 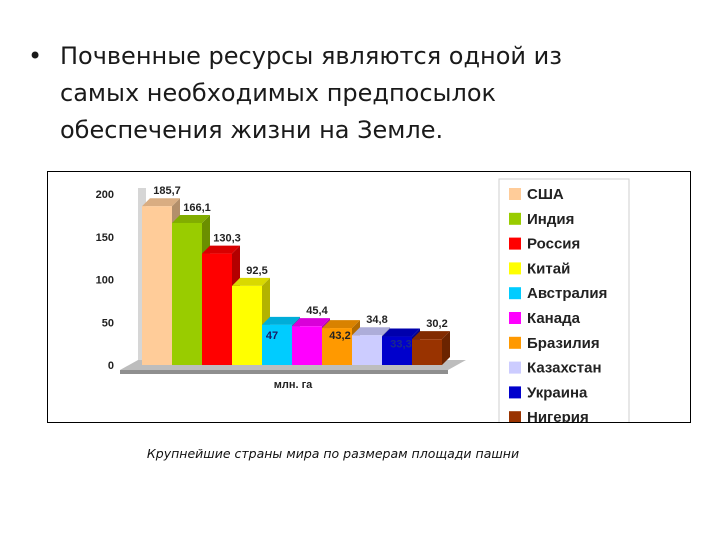 I want to click on data-label: 130,3, so click(x=227, y=239).